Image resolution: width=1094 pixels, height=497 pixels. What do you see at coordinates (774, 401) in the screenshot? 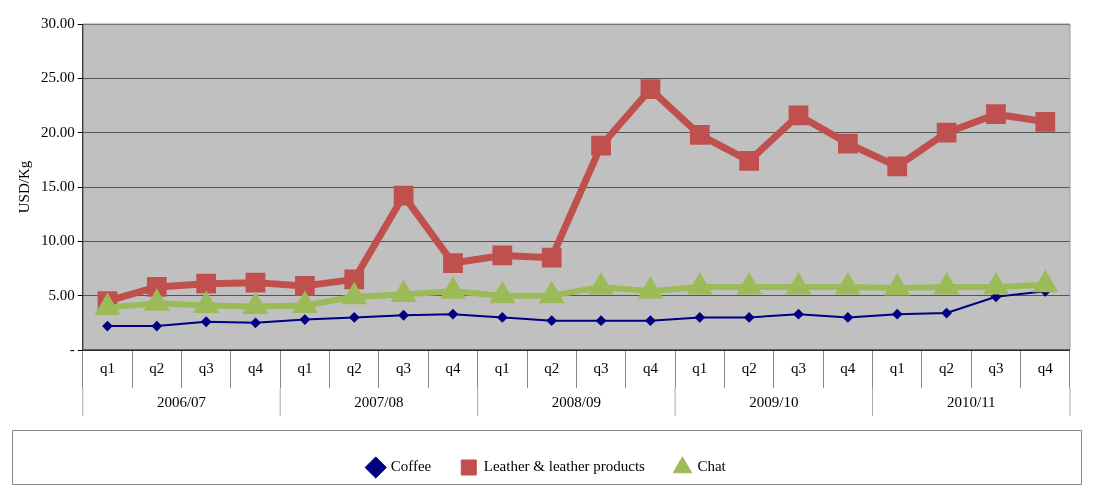
I see `text: 2009/10` at bounding box center [774, 401].